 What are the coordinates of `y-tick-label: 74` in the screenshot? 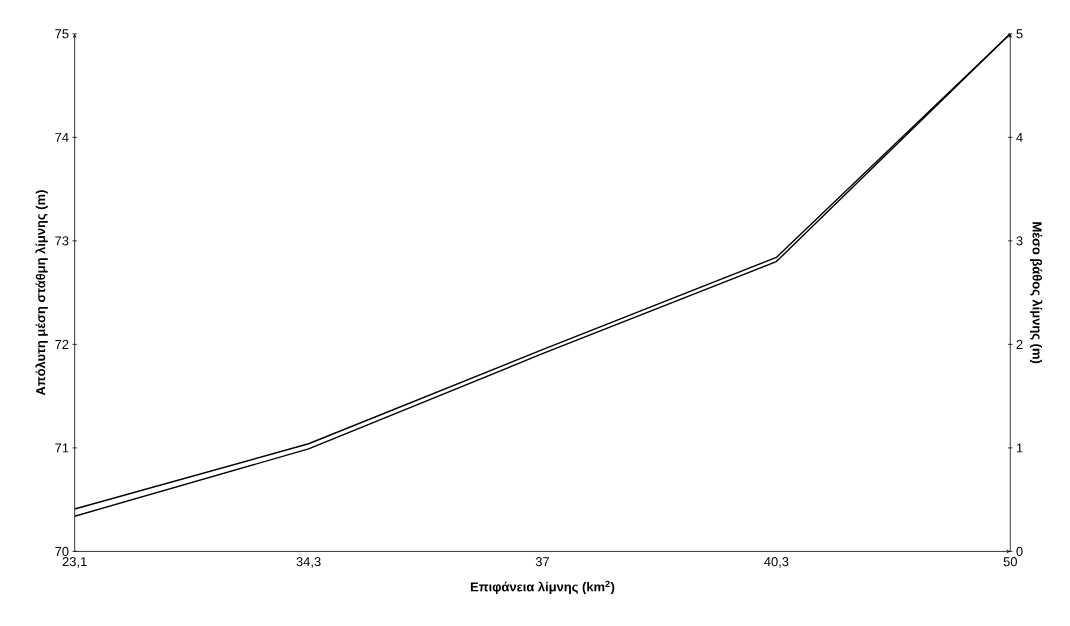 It's located at (62, 137).